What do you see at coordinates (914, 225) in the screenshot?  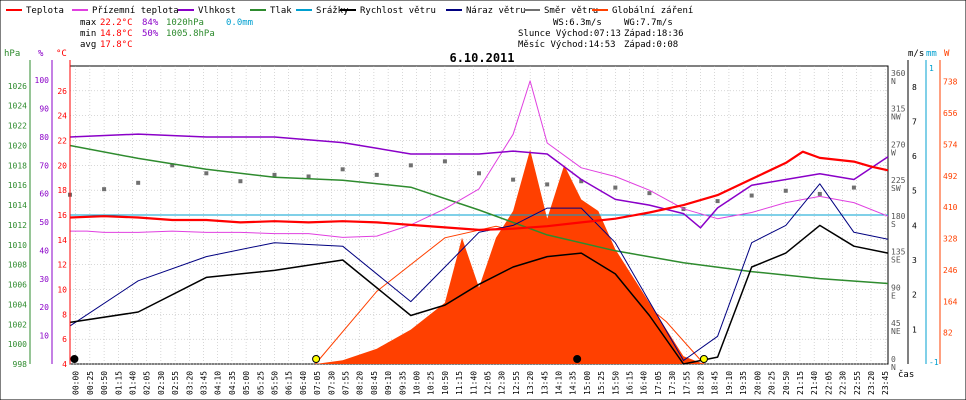 I see `tick-wind: 4` at bounding box center [914, 225].